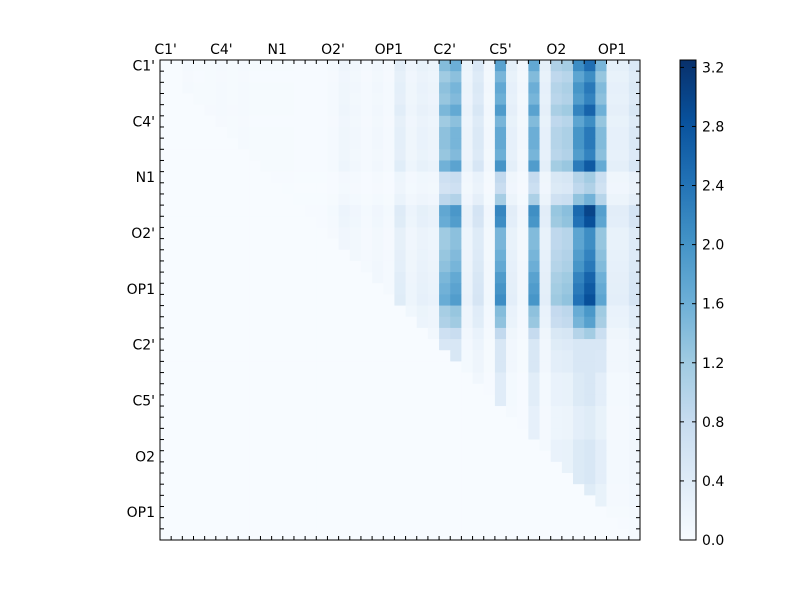 The image size is (800, 600). Describe the element at coordinates (145, 457) in the screenshot. I see `y-tick-label: O2` at that location.